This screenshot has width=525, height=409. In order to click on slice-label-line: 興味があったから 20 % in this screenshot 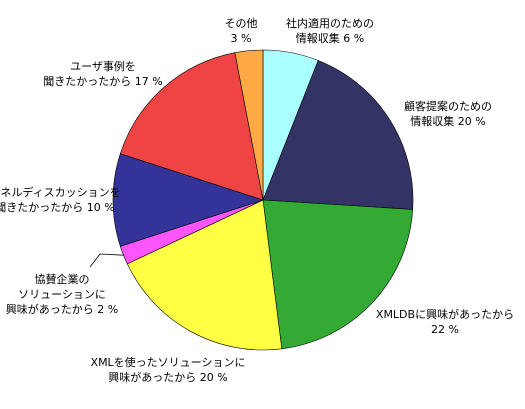, I will do `click(167, 377)`.